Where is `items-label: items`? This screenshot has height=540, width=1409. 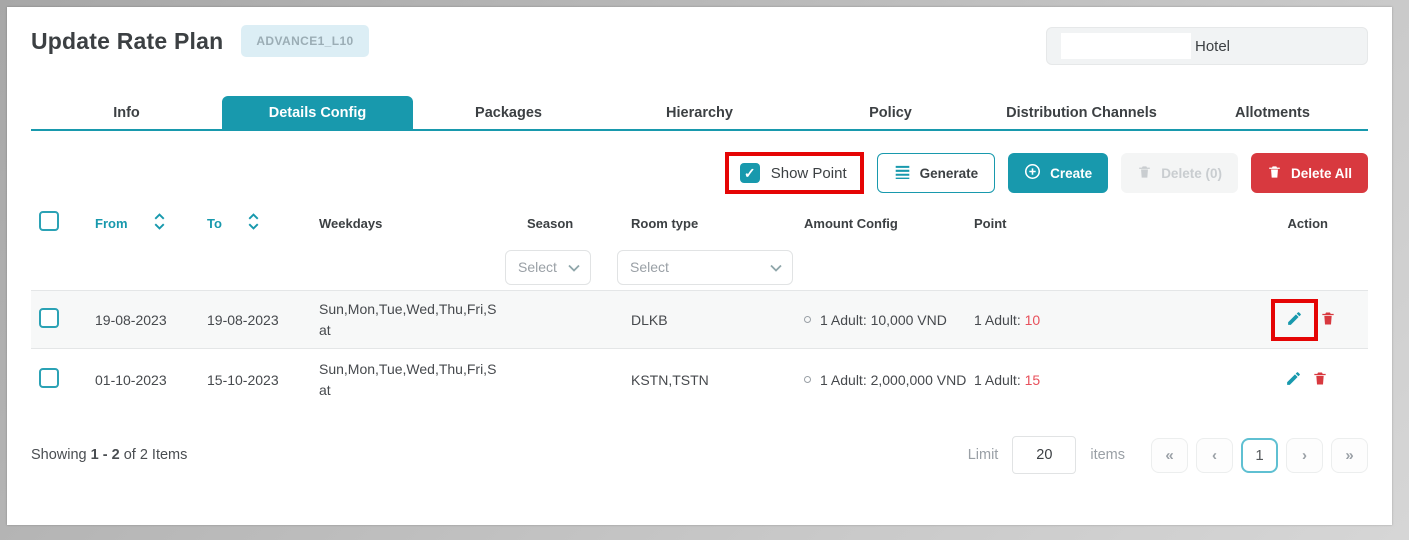 items-label: items is located at coordinates (1107, 455).